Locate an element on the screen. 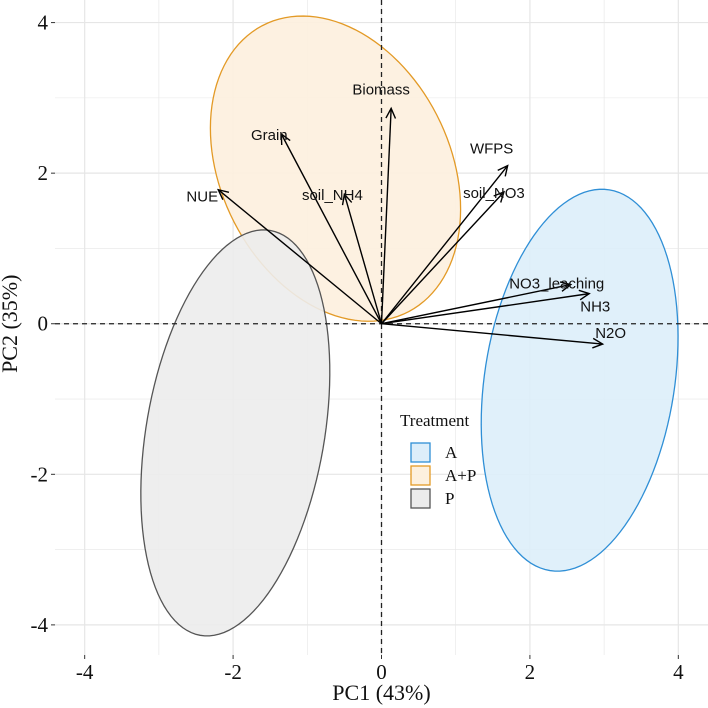 The image size is (708, 708). legend-title: Treatment is located at coordinates (435, 420).